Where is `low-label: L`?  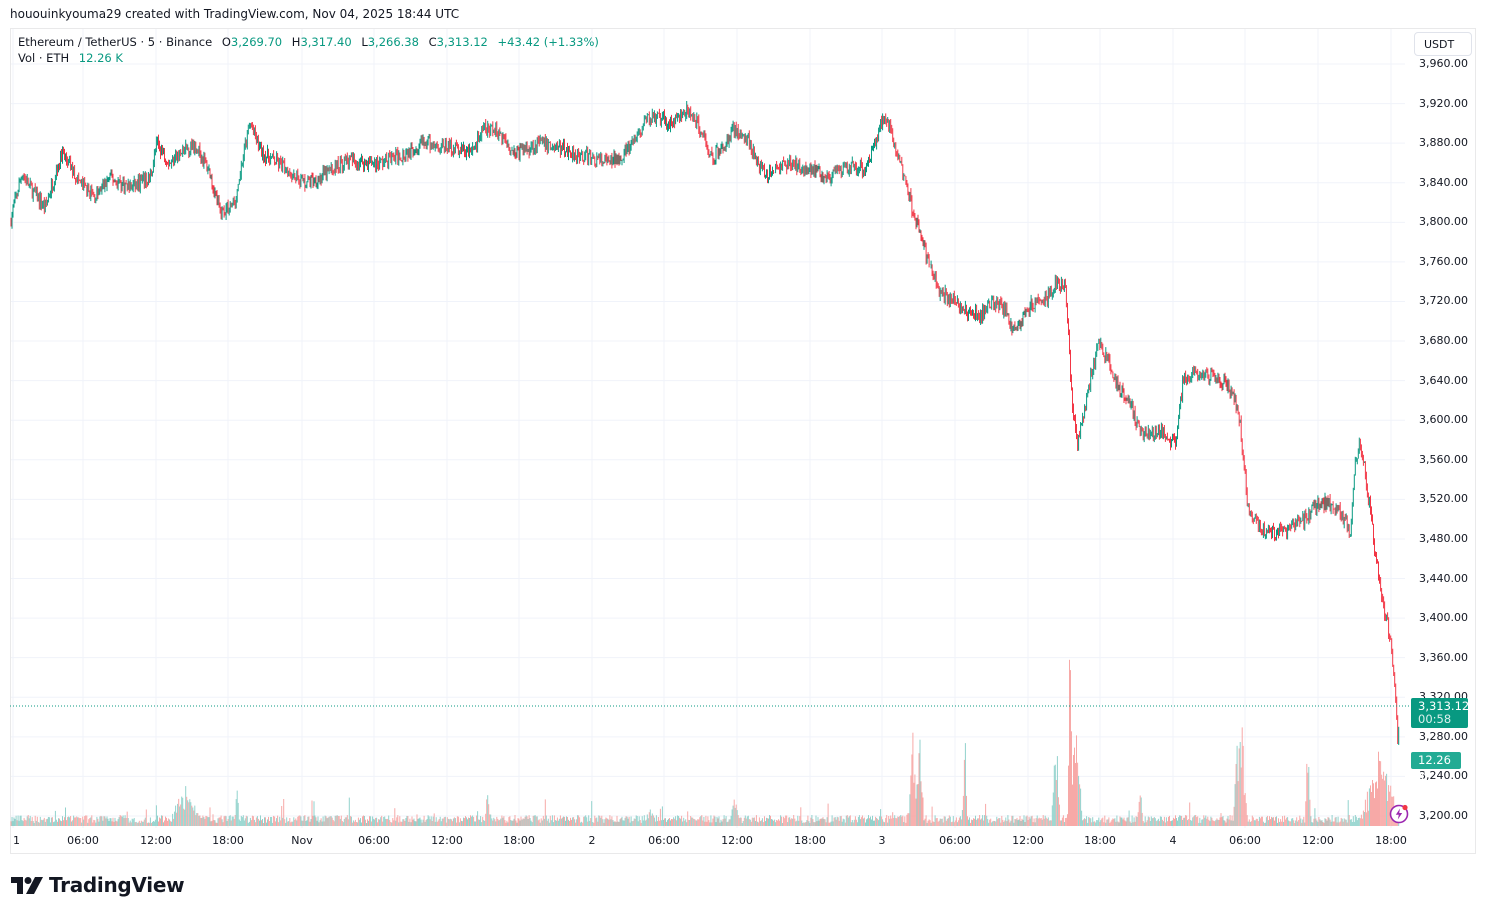
low-label: L is located at coordinates (364, 42).